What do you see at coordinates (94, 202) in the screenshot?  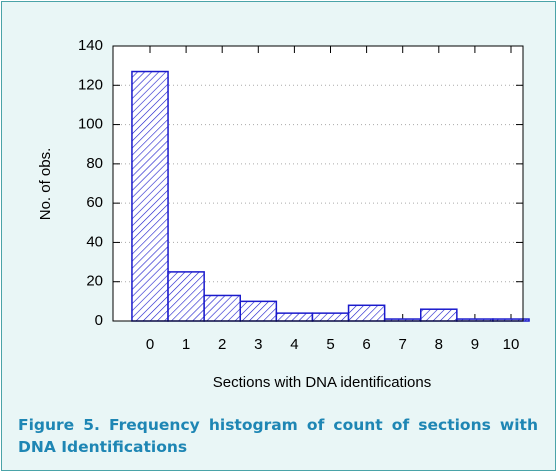 I see `y-tick-label: 60` at bounding box center [94, 202].